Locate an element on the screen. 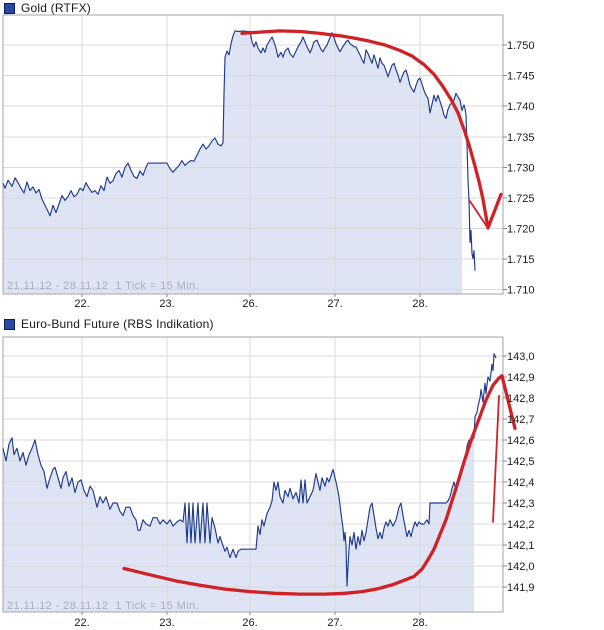 The image size is (604, 630). y-tick-label: 1.730 is located at coordinates (521, 168).